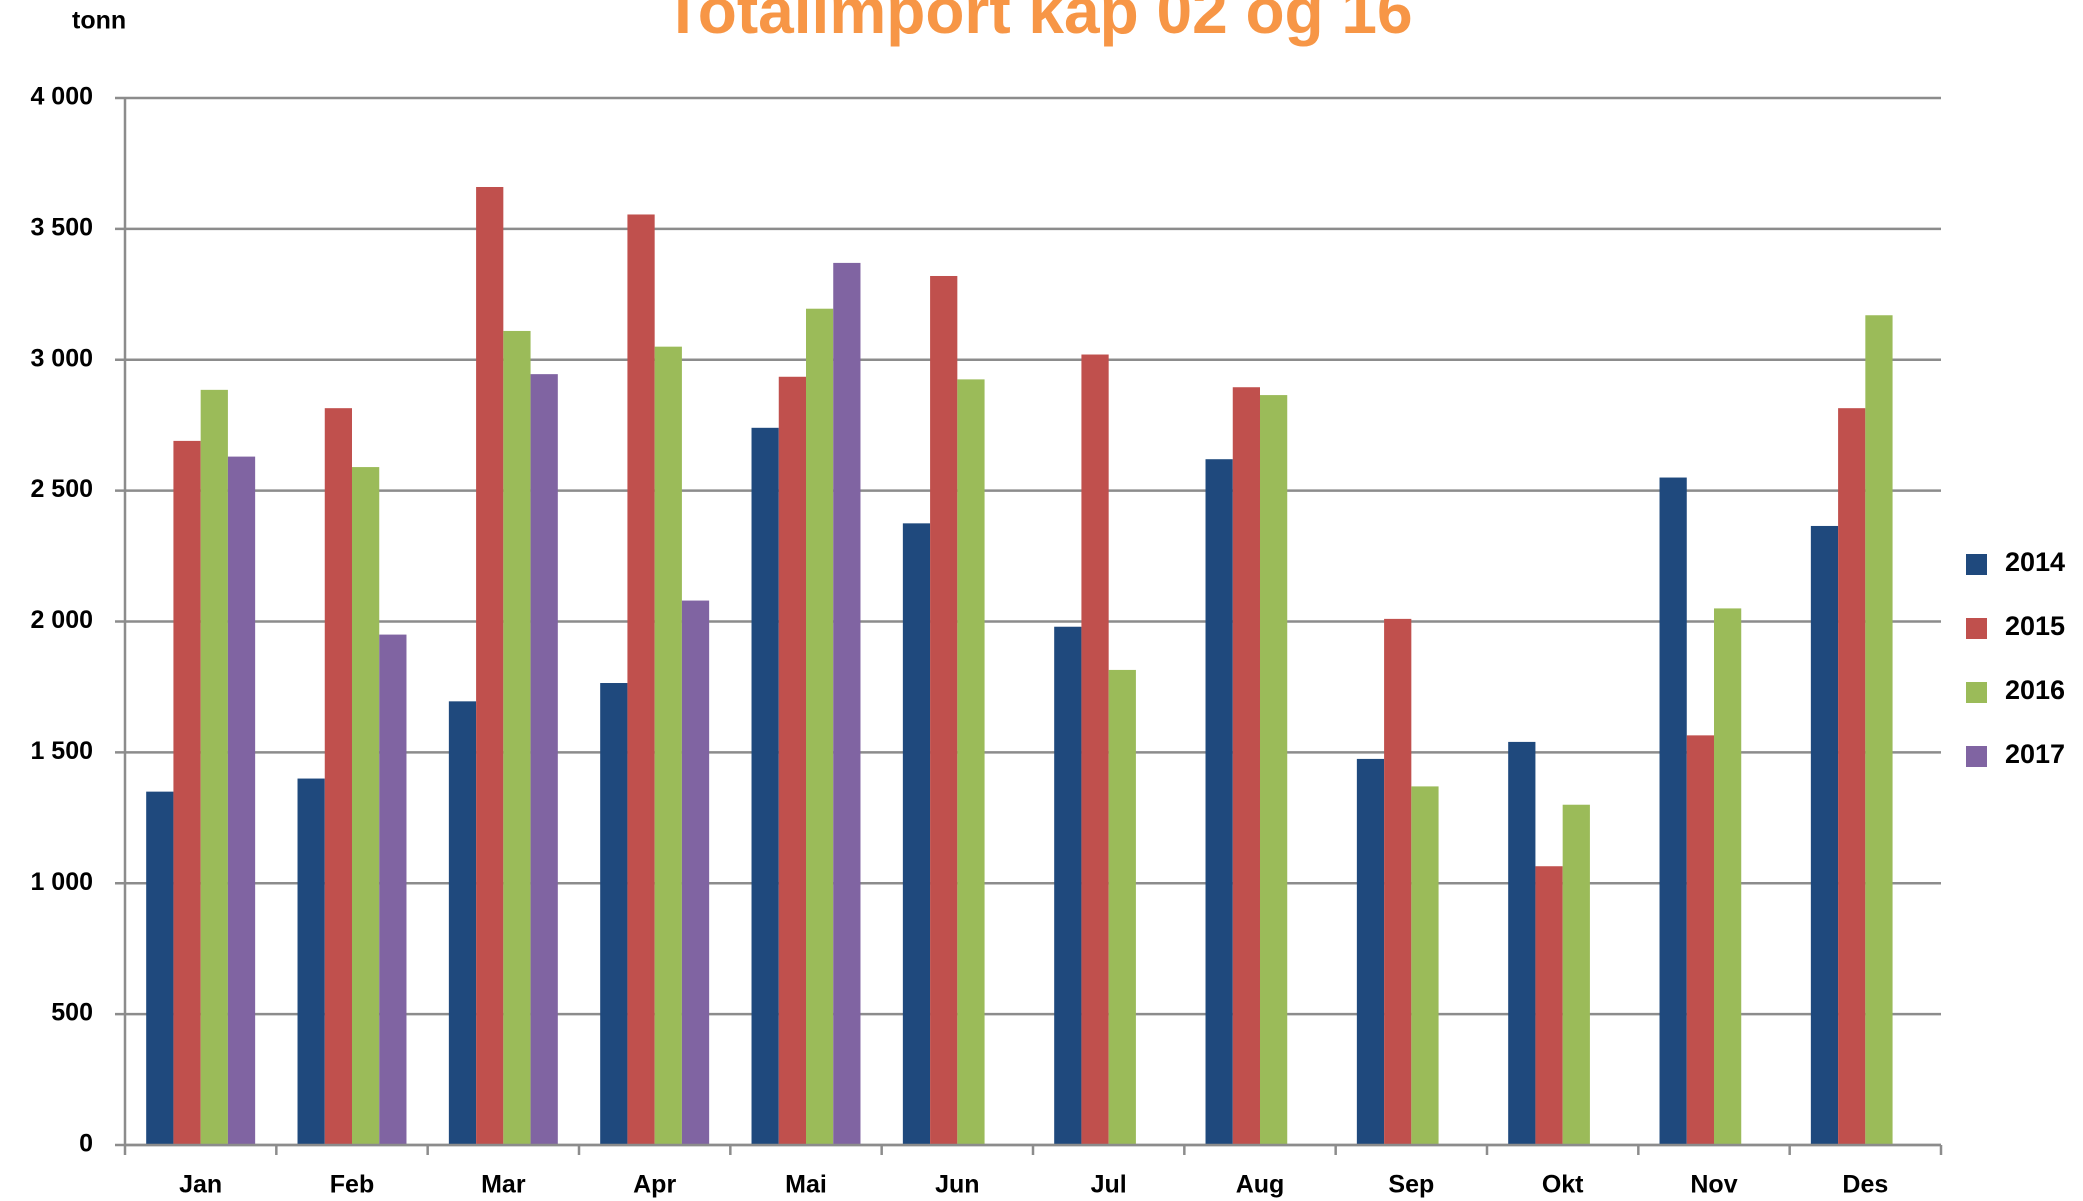 This screenshot has height=1201, width=2083. What do you see at coordinates (503, 1185) in the screenshot?
I see `x-tick-label: Mar` at bounding box center [503, 1185].